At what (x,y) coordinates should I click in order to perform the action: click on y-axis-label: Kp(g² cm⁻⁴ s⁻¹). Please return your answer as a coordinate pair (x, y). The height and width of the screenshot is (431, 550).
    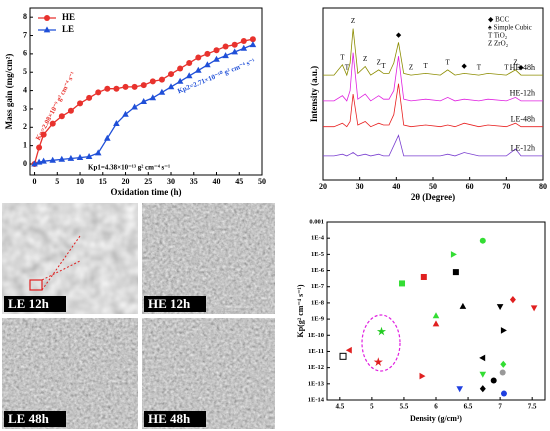
    Looking at the image, I should click on (300, 310).